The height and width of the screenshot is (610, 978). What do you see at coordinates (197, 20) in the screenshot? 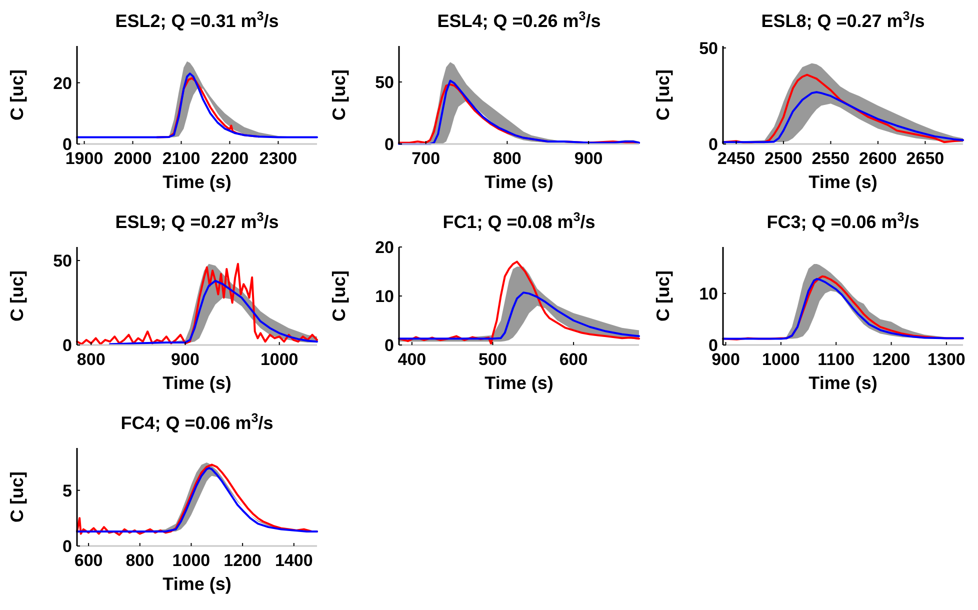
I see `chart-title: ESL2; Q =0.31 m$^{3}$/s` at bounding box center [197, 20].